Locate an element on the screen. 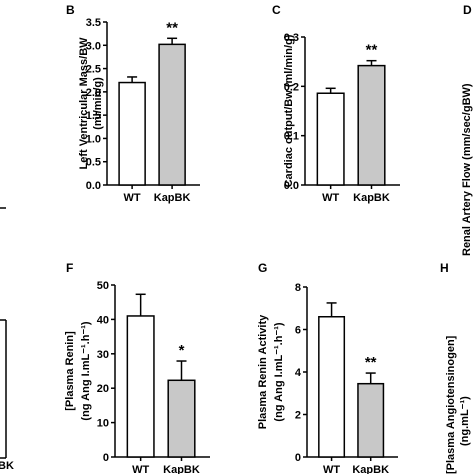 This screenshot has height=474, width=474. y-tick-label-c: 0.3 is located at coordinates (291, 38).